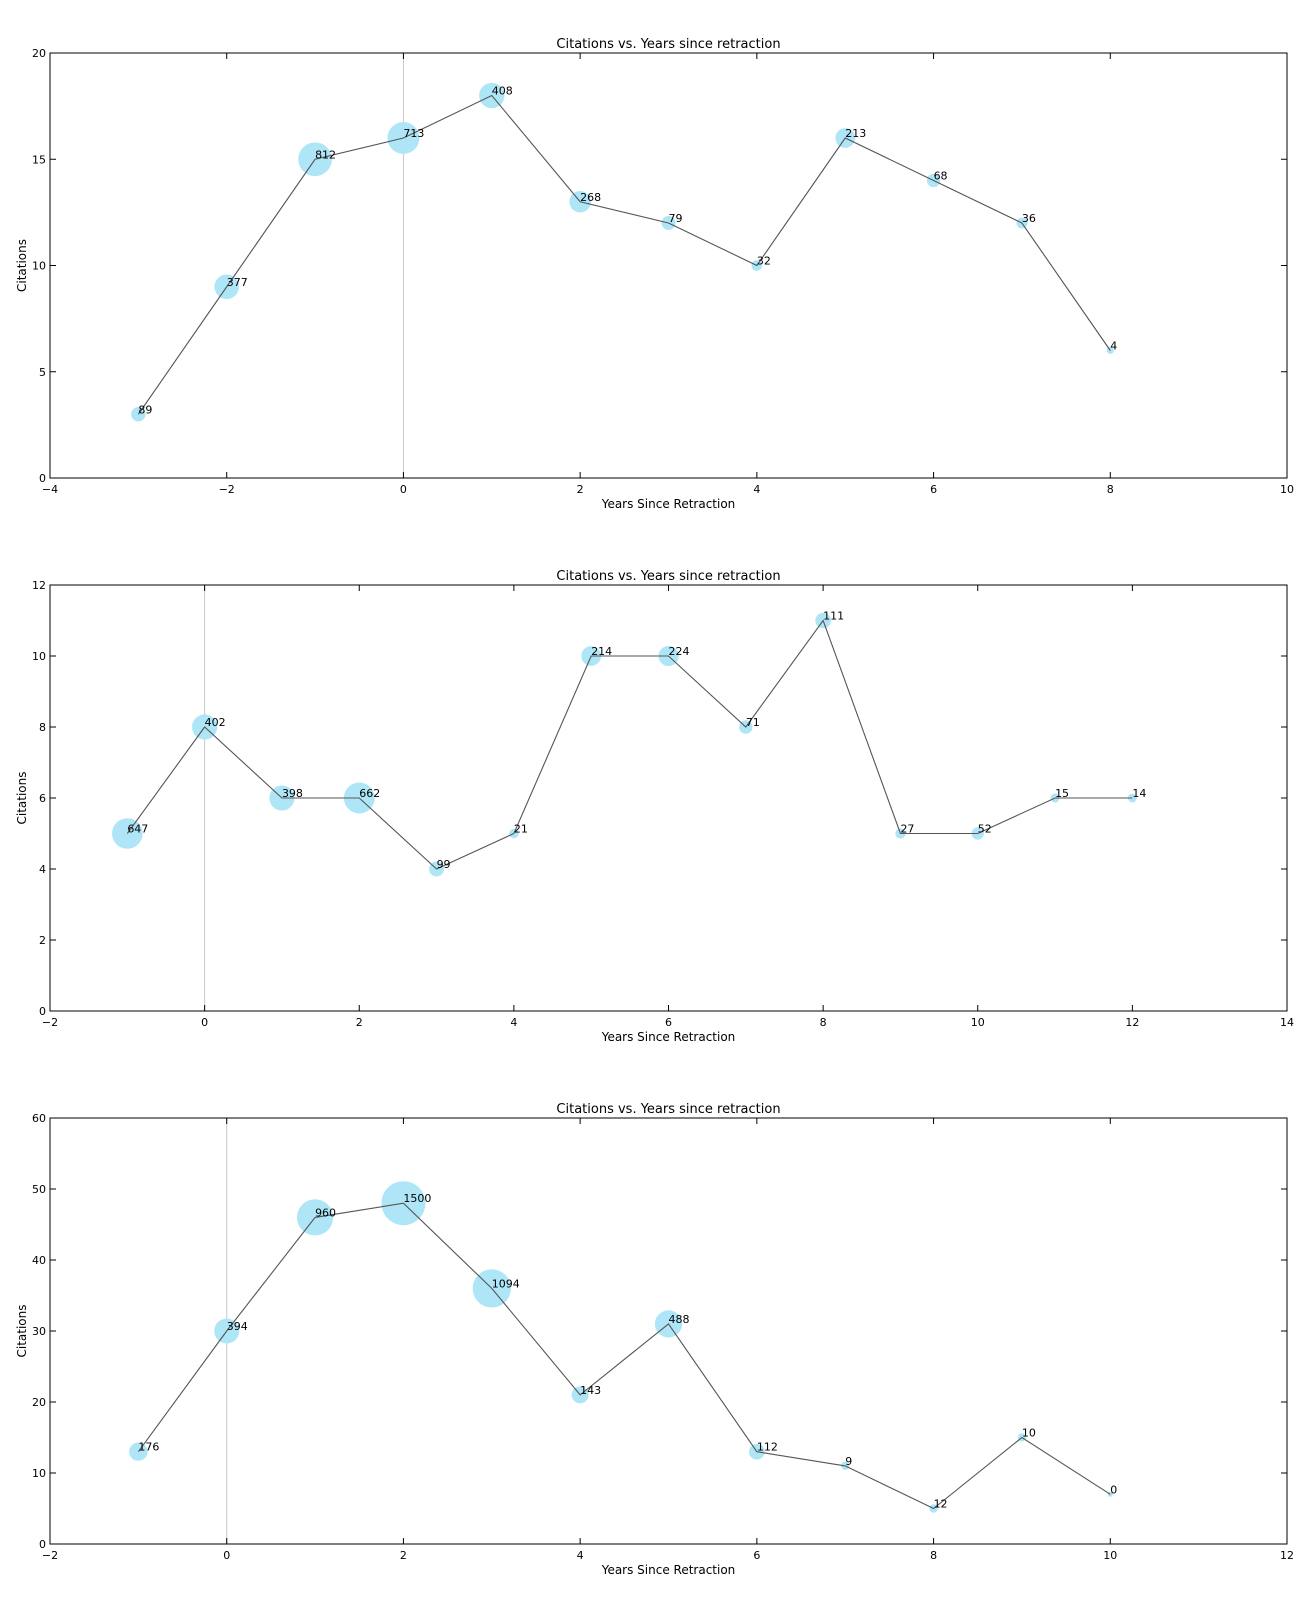  What do you see at coordinates (679, 1319) in the screenshot?
I see `data-label: 488` at bounding box center [679, 1319].